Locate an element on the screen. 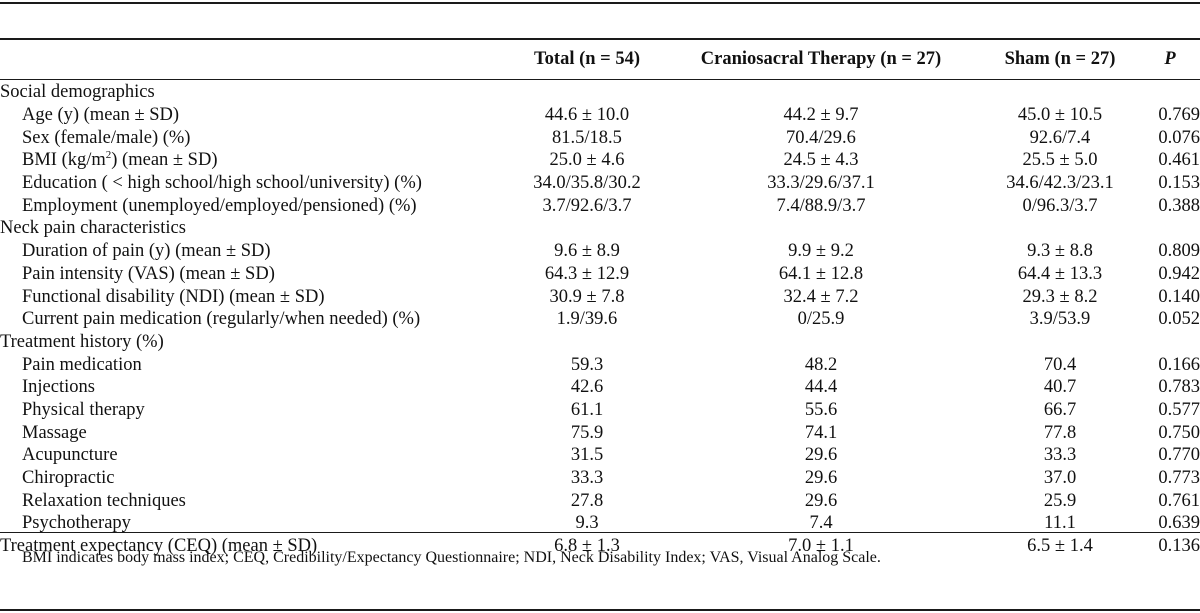  total-value: 31.5 is located at coordinates (587, 455).